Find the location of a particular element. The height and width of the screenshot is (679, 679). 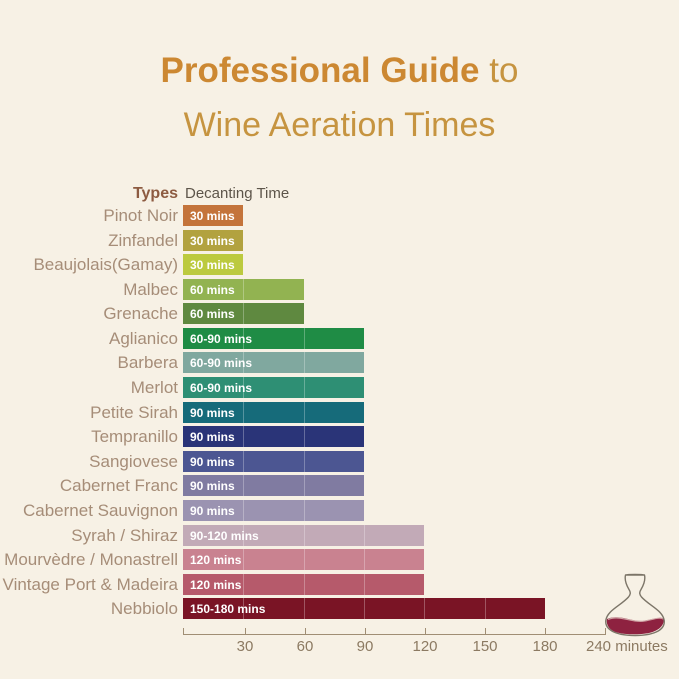

wine-decanter-icon is located at coordinates (635, 605).